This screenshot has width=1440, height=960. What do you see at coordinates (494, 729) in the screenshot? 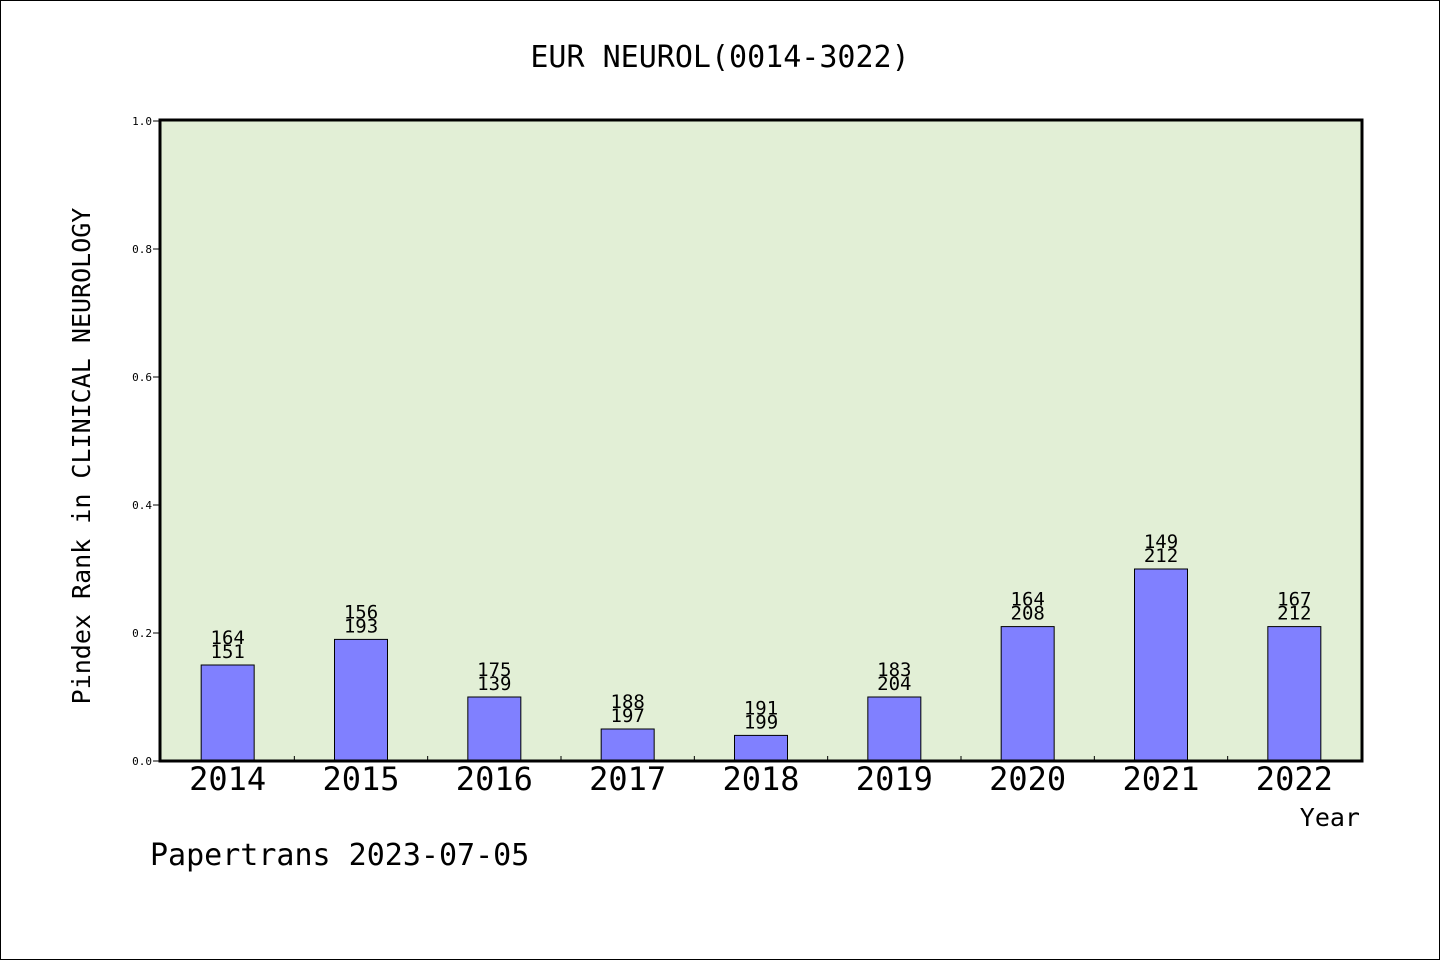
I see `bar-2016` at bounding box center [494, 729].